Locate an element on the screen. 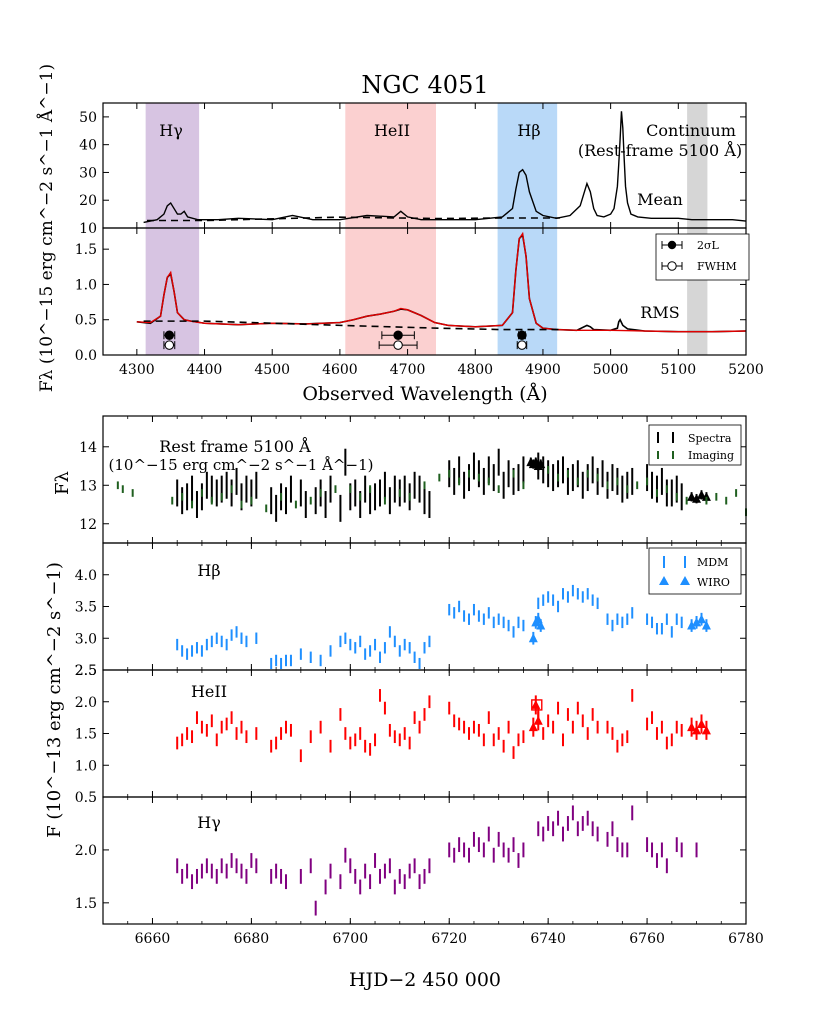 This screenshot has width=830, height=1026. legend-fwhm-marker is located at coordinates (672, 266).